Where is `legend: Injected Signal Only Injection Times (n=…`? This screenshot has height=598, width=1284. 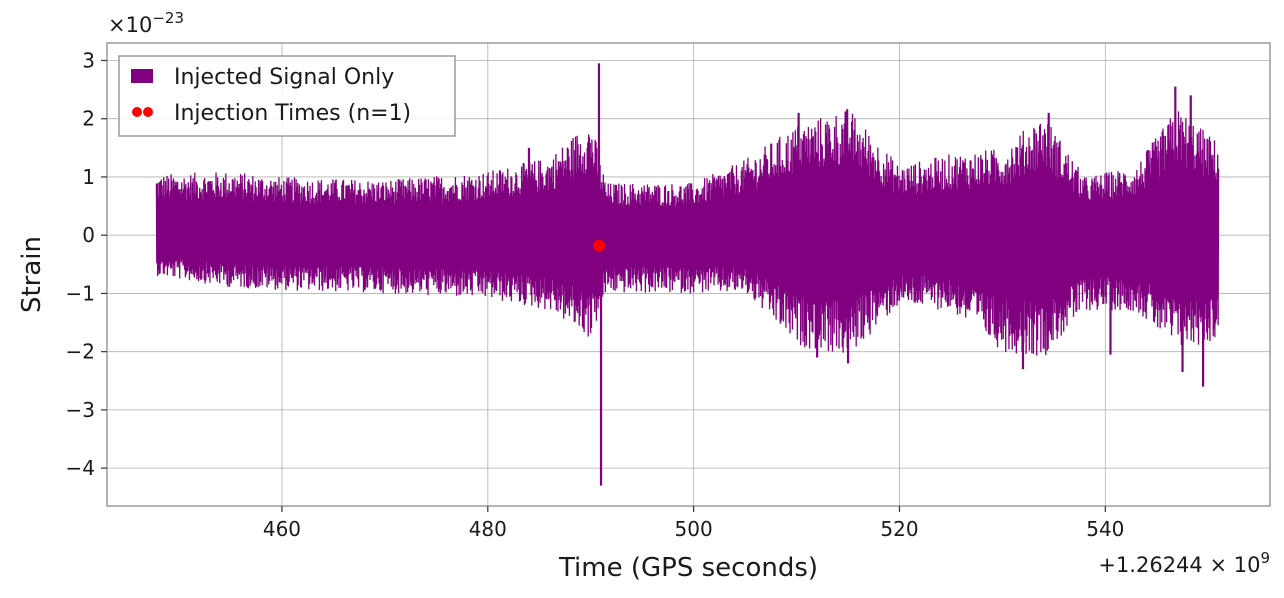
legend: Injected Signal Only Injection Times (n=… is located at coordinates (287, 96).